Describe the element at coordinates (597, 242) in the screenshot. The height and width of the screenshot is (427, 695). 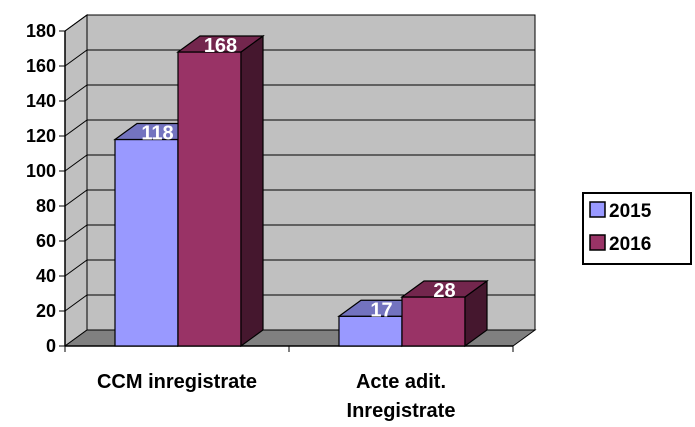
I see `legend-swatch-2016` at that location.